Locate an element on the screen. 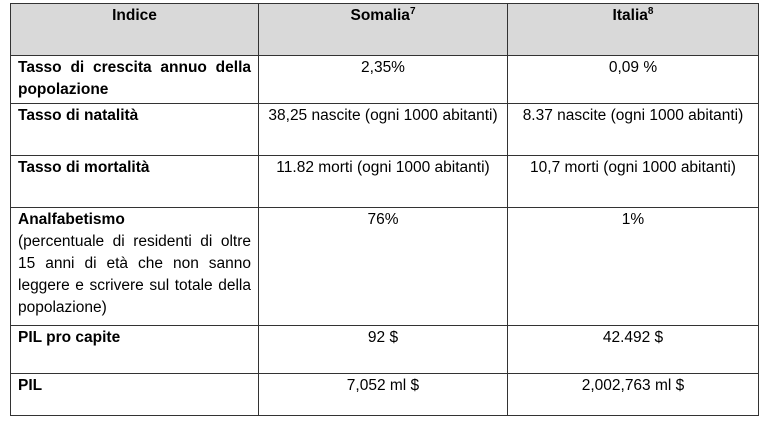  cell: 0,09 % is located at coordinates (633, 79).